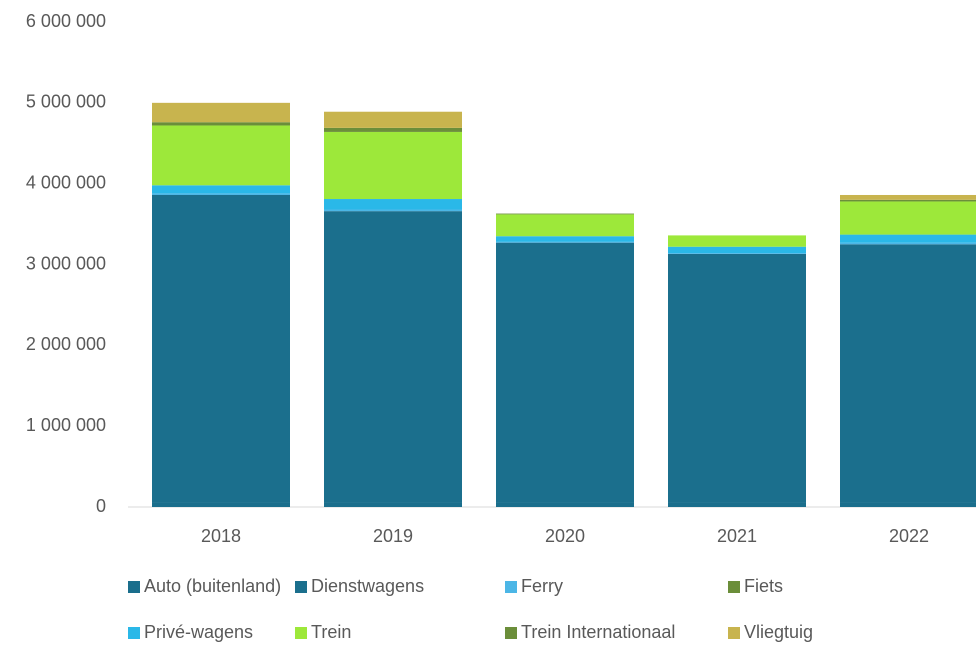 The height and width of the screenshot is (645, 976). Describe the element at coordinates (763, 586) in the screenshot. I see `legend-label: Fiets` at that location.